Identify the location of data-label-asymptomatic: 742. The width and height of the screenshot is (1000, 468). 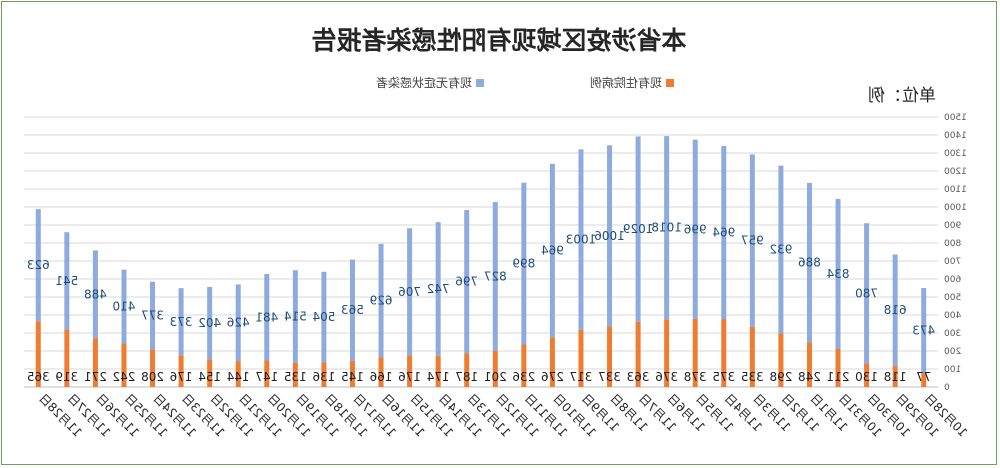
(438, 289).